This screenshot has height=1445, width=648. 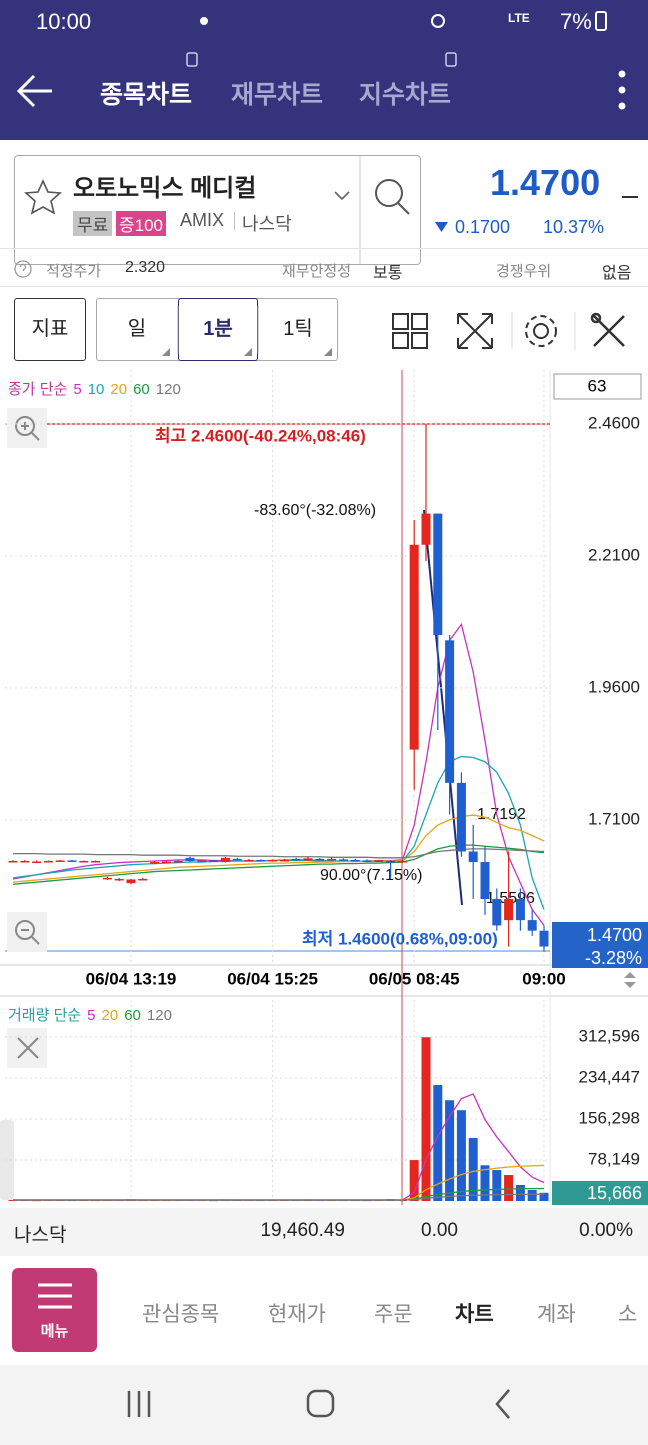 I want to click on tab: 종목차트, so click(x=146, y=95).